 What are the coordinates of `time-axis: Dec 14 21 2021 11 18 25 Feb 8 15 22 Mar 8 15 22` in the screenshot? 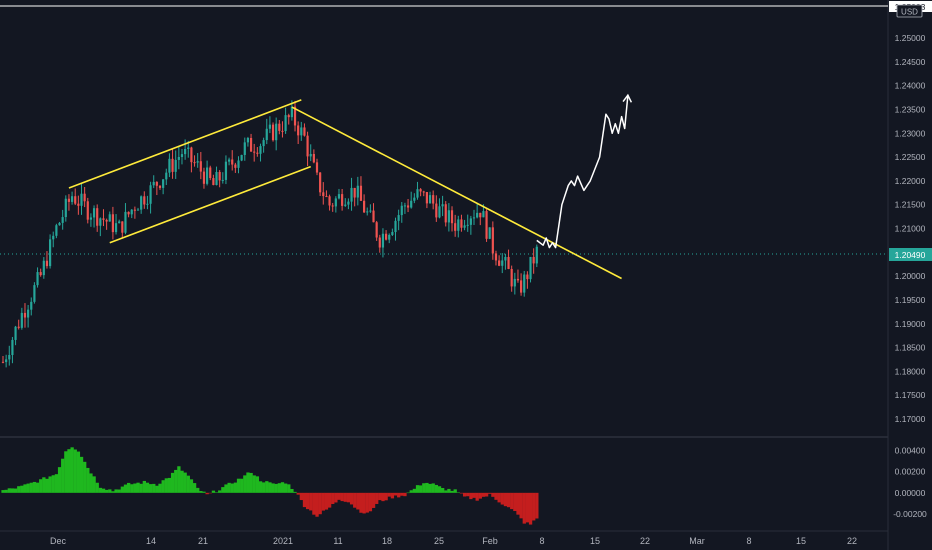 It's located at (453, 541).